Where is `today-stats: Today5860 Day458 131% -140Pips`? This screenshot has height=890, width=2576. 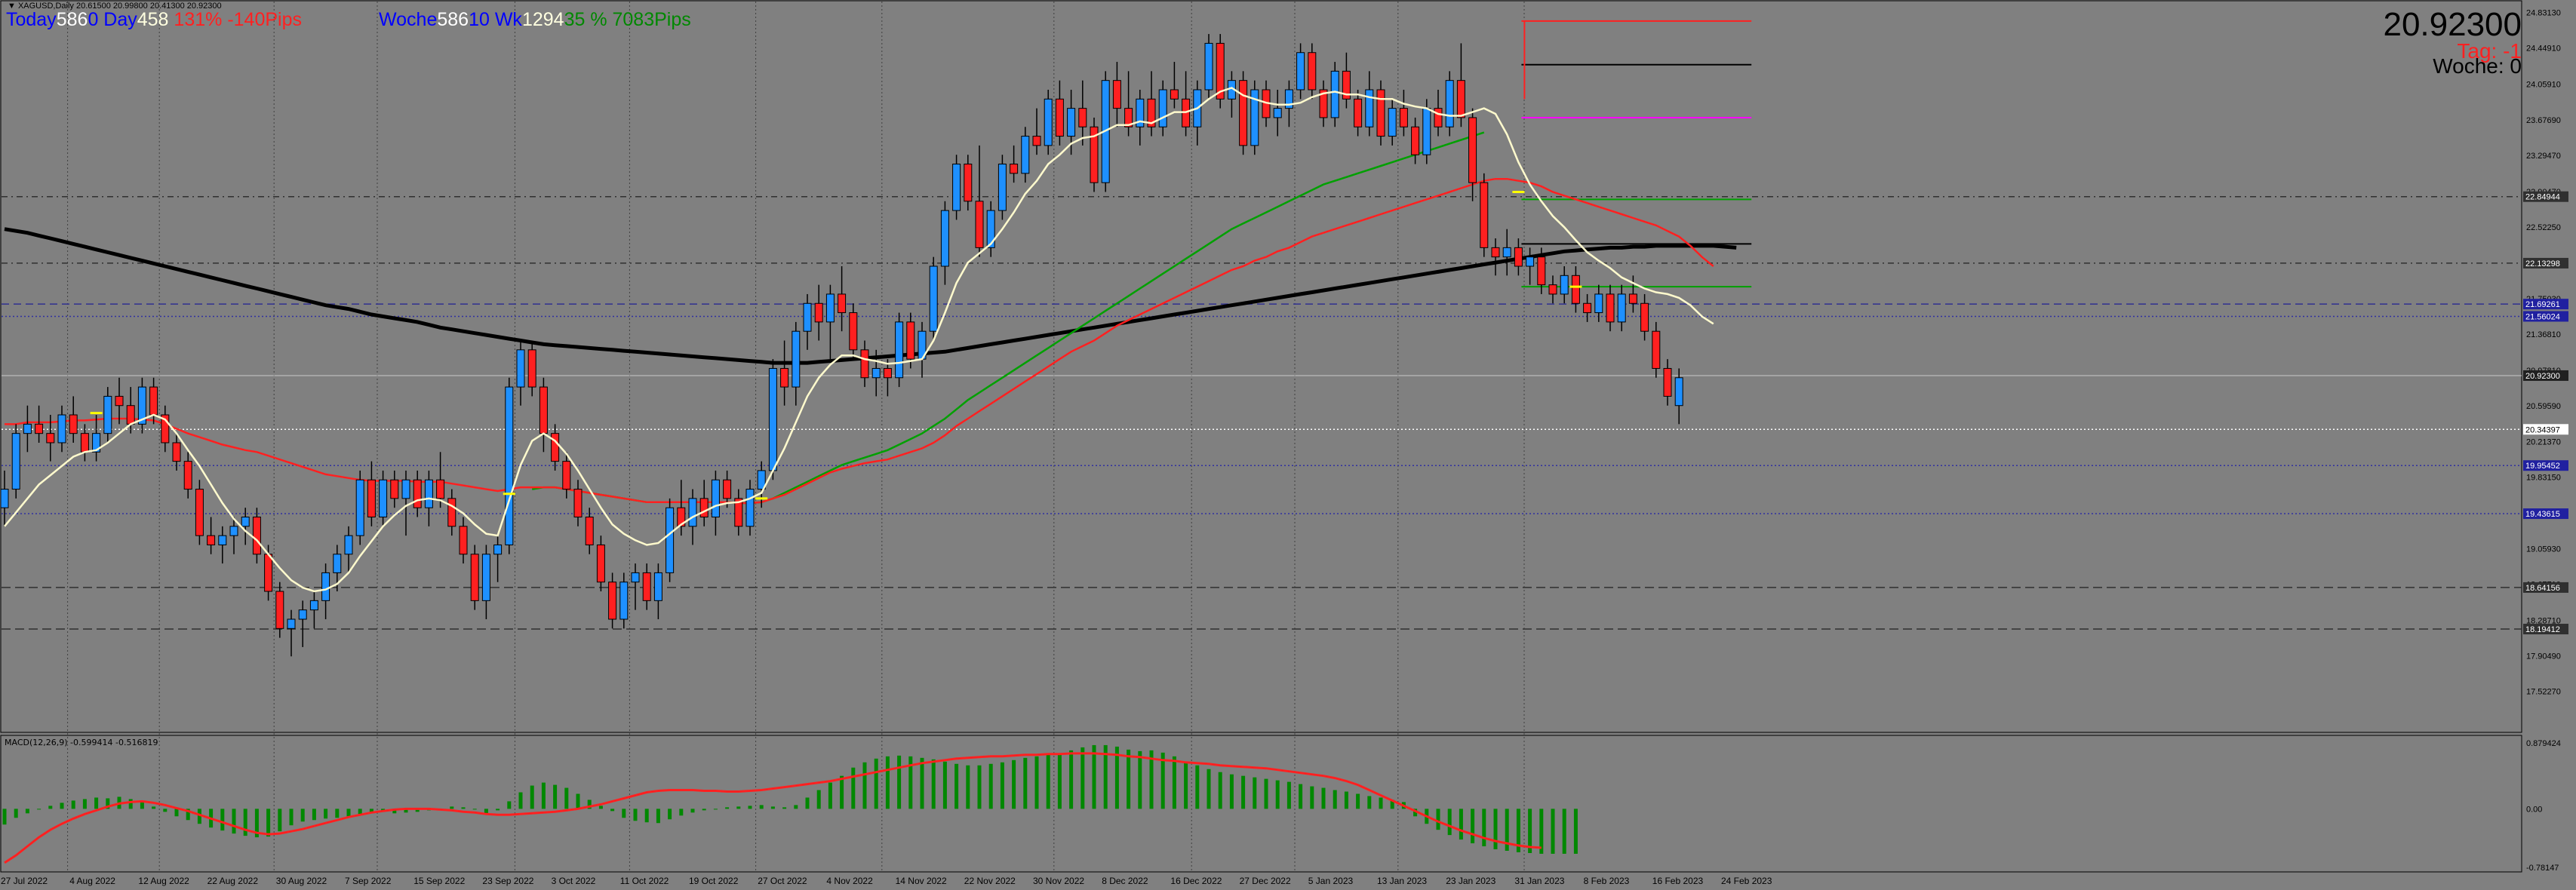
today-stats: Today5860 Day458 131% -140Pips is located at coordinates (154, 20).